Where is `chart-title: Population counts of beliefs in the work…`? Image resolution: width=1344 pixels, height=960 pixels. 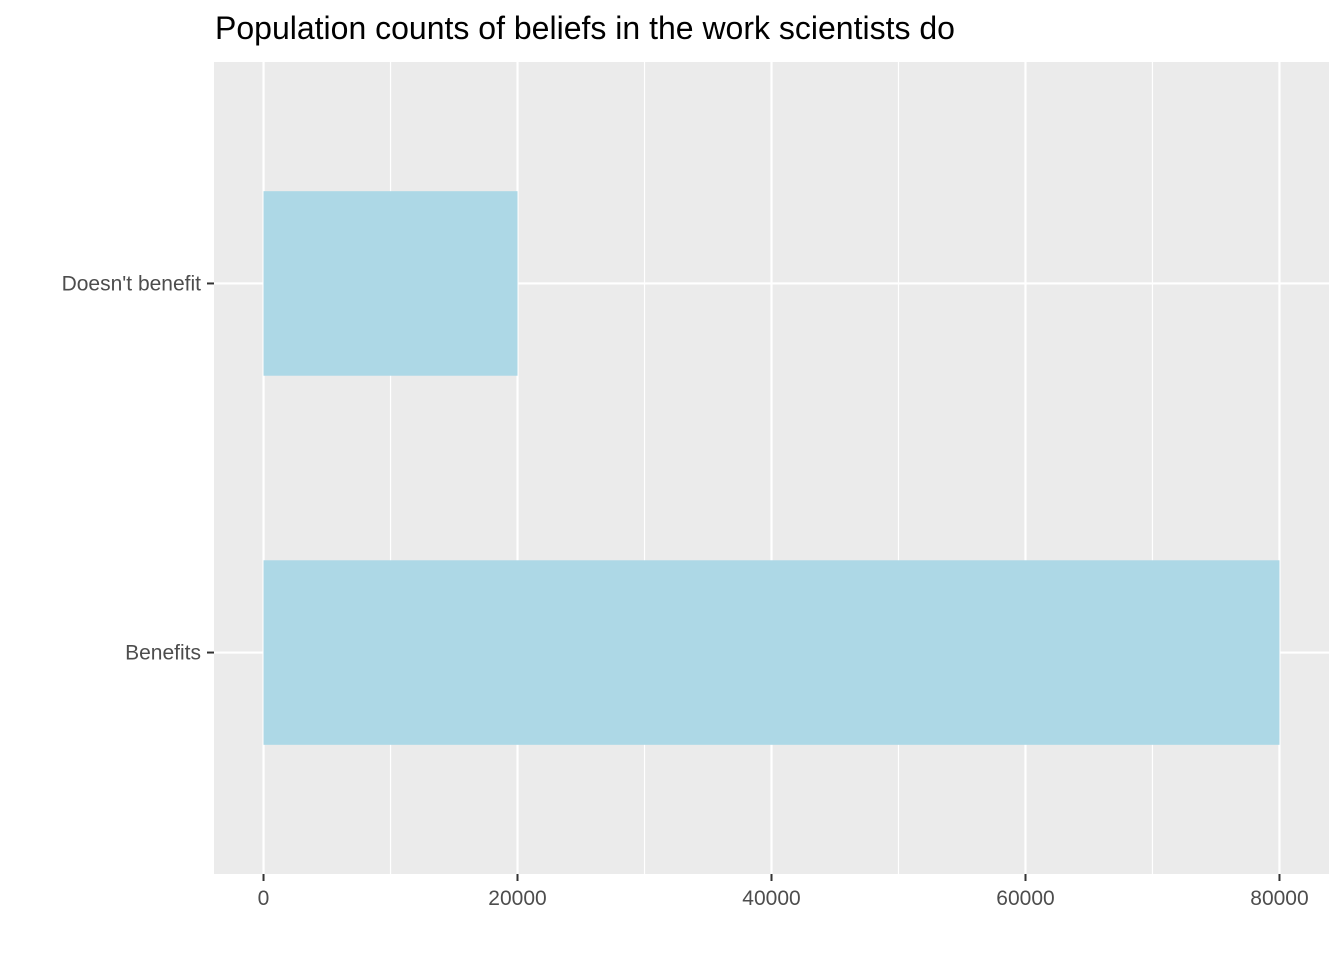 chart-title: Population counts of beliefs in the work… is located at coordinates (585, 28).